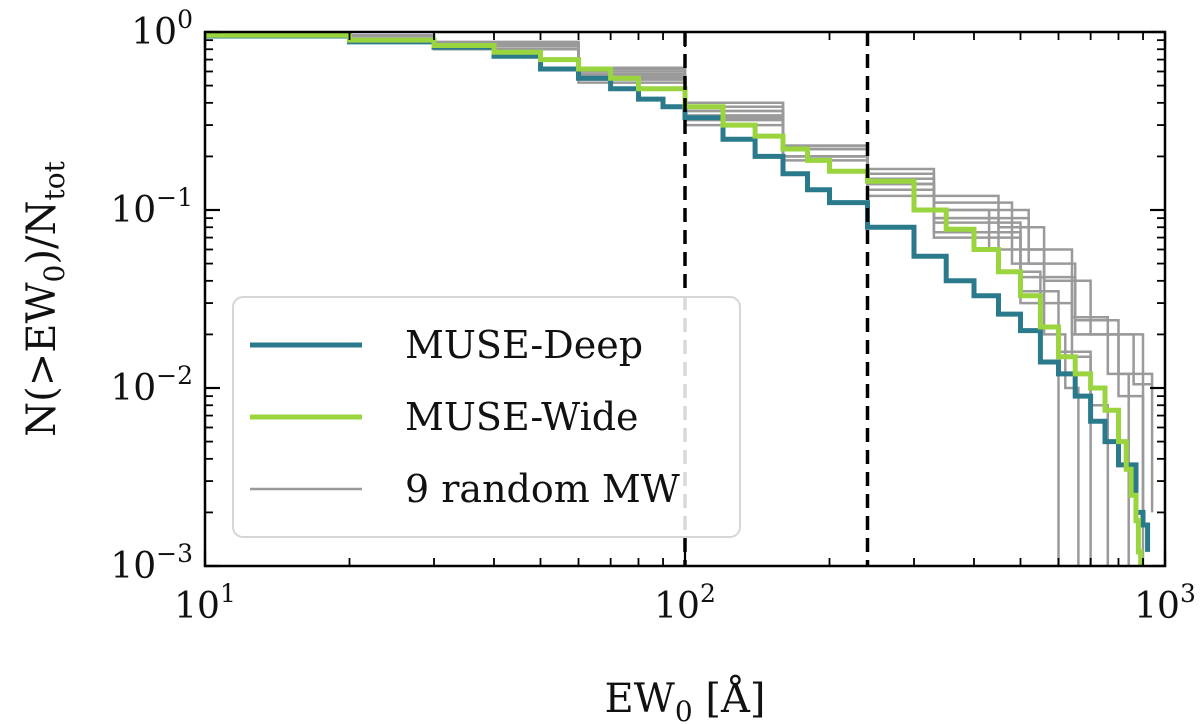  I want to click on legend-box, so click(486, 417).